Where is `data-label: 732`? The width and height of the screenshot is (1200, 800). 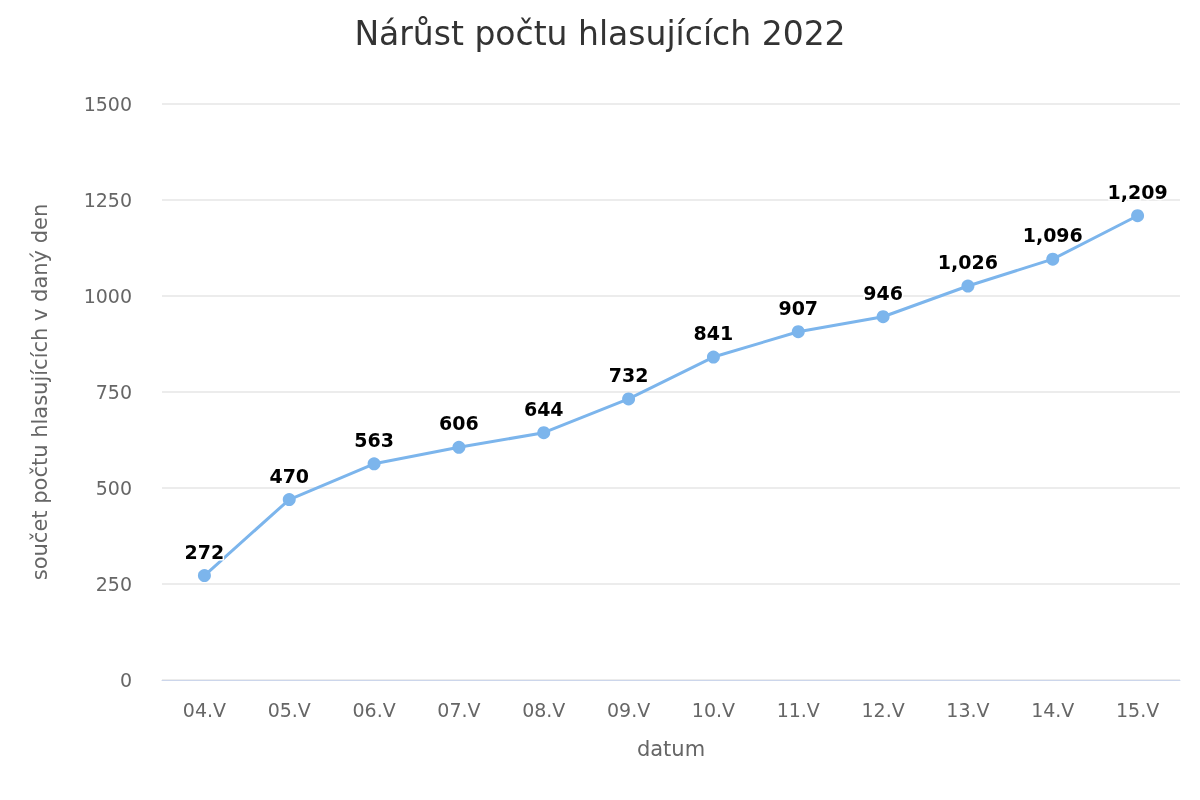 data-label: 732 is located at coordinates (628, 374).